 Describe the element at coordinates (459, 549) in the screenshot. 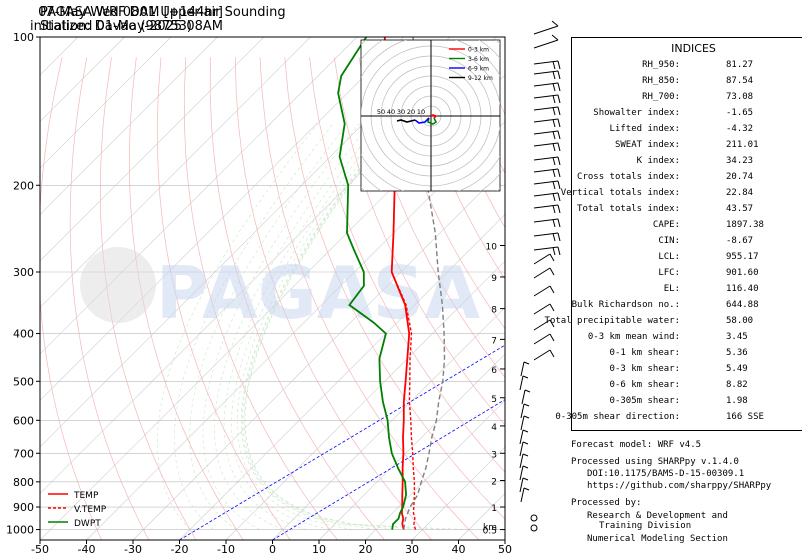

I see `x-tick-label: 40` at that location.